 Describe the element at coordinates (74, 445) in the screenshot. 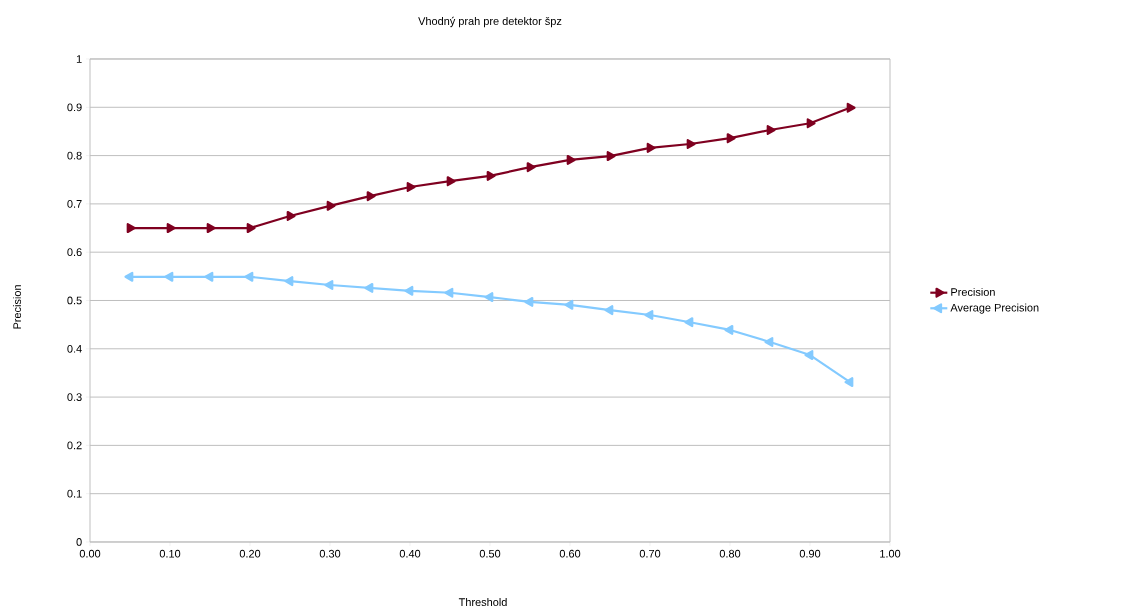

I see `y-tick-label: 0.2` at that location.